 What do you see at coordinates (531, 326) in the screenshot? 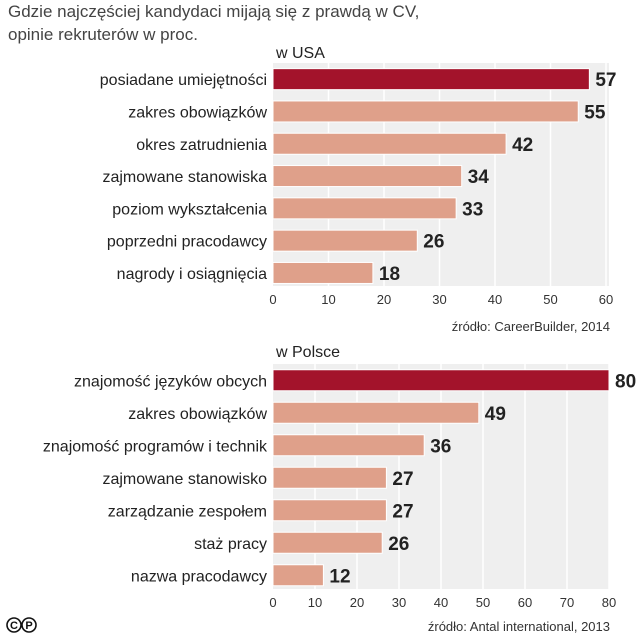
I see `usa-source: źródło: CareerBuilder, 2014` at bounding box center [531, 326].